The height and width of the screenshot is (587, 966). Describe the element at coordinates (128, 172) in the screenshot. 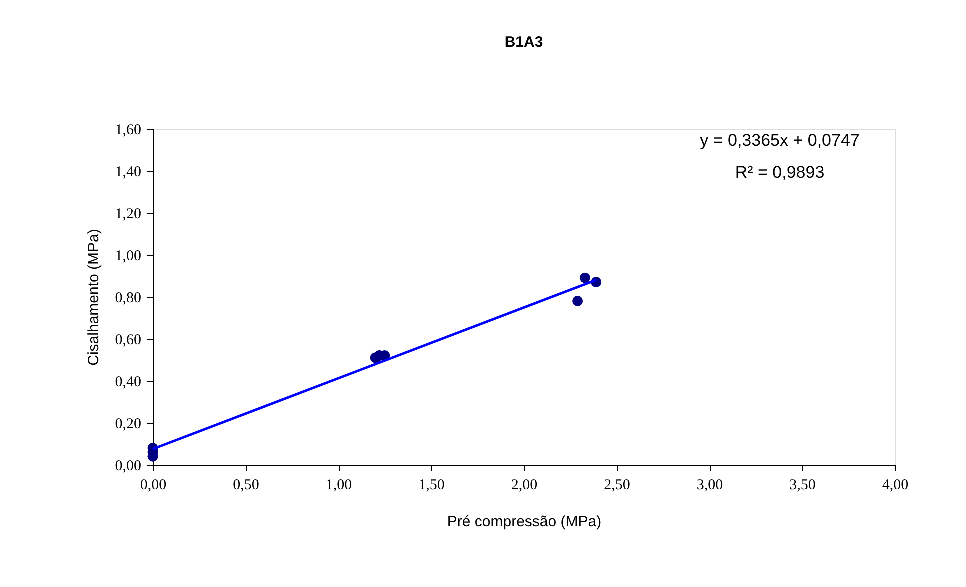

I see `y-tick-label: 1,40` at that location.